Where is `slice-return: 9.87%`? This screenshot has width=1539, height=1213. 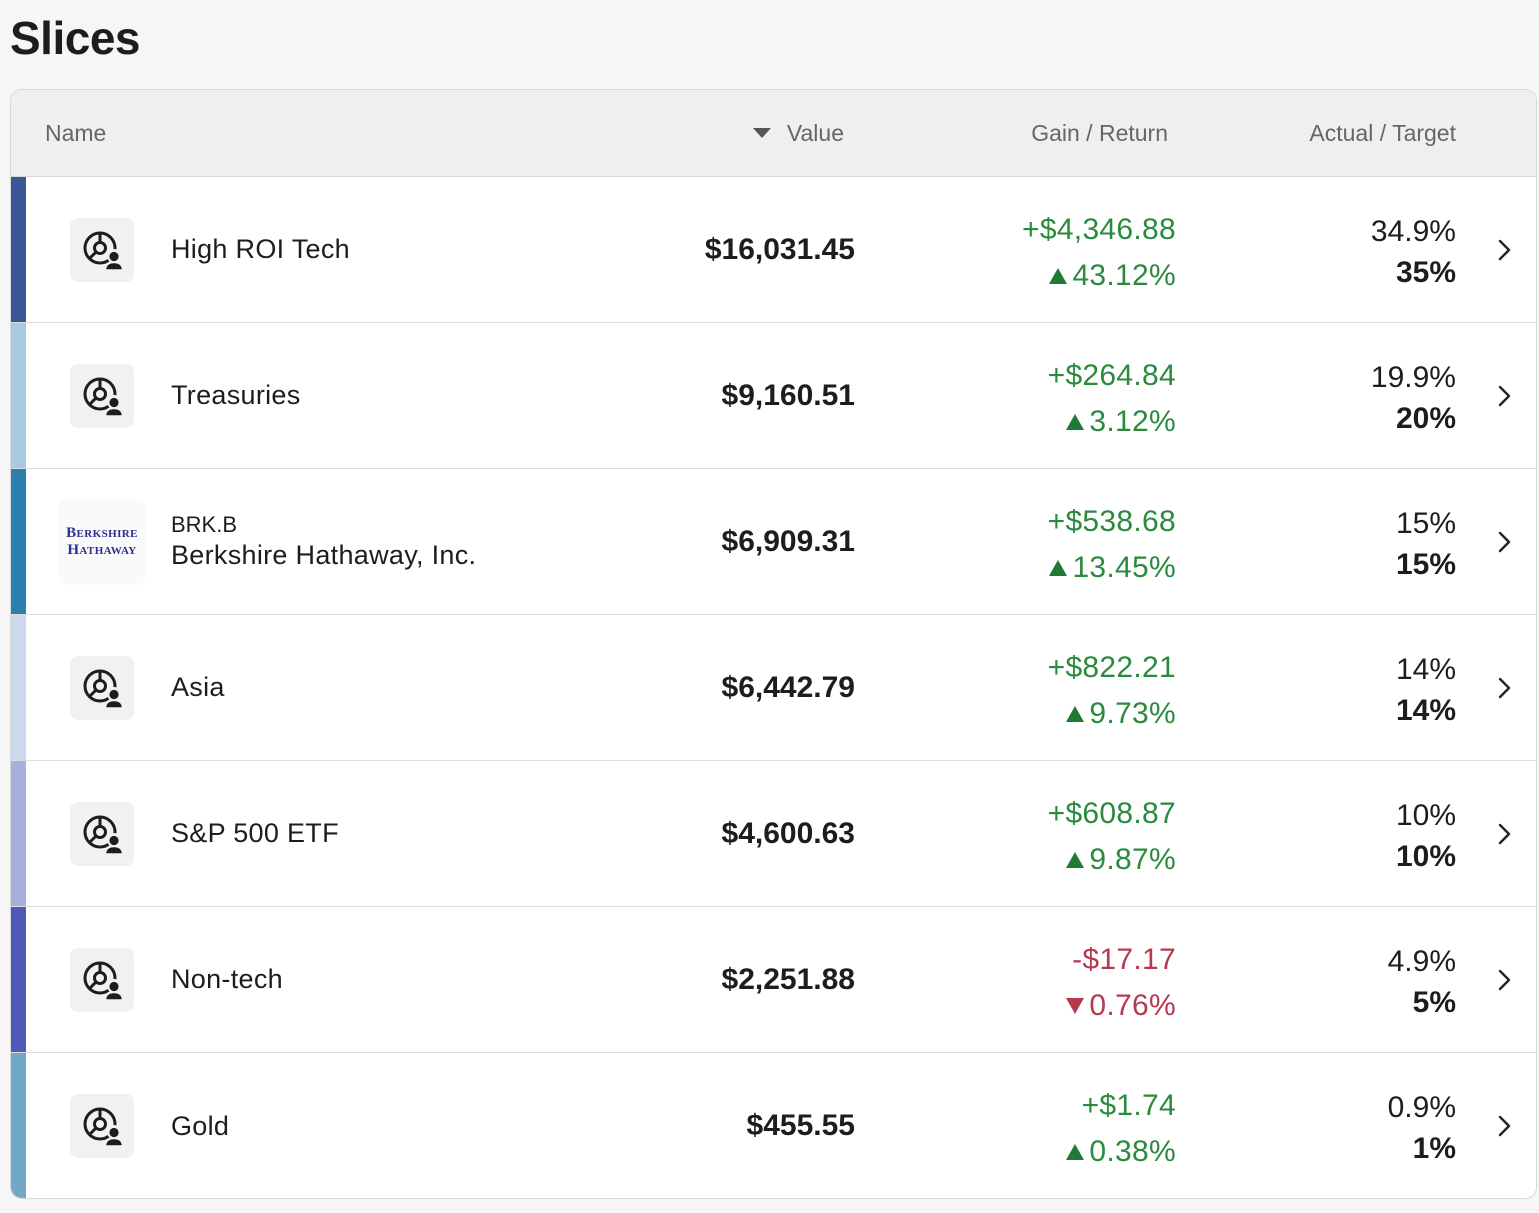
slice-return: 9.87% is located at coordinates (1112, 860).